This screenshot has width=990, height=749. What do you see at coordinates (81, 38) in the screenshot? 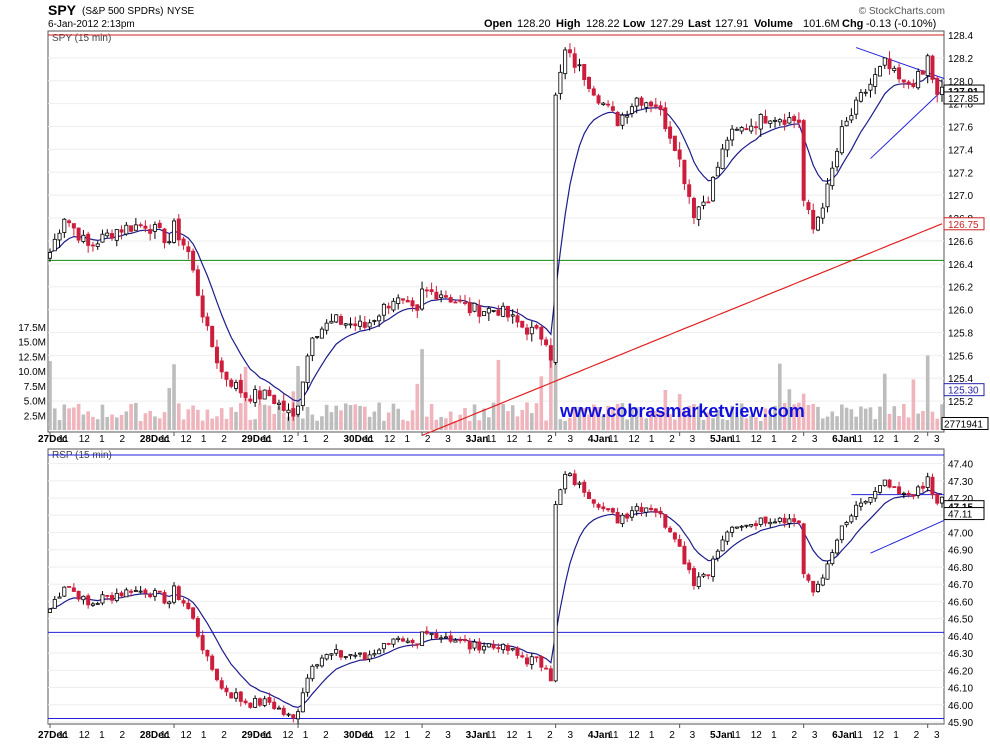
I see `price-panel-label: SPY (15 min)` at bounding box center [81, 38].